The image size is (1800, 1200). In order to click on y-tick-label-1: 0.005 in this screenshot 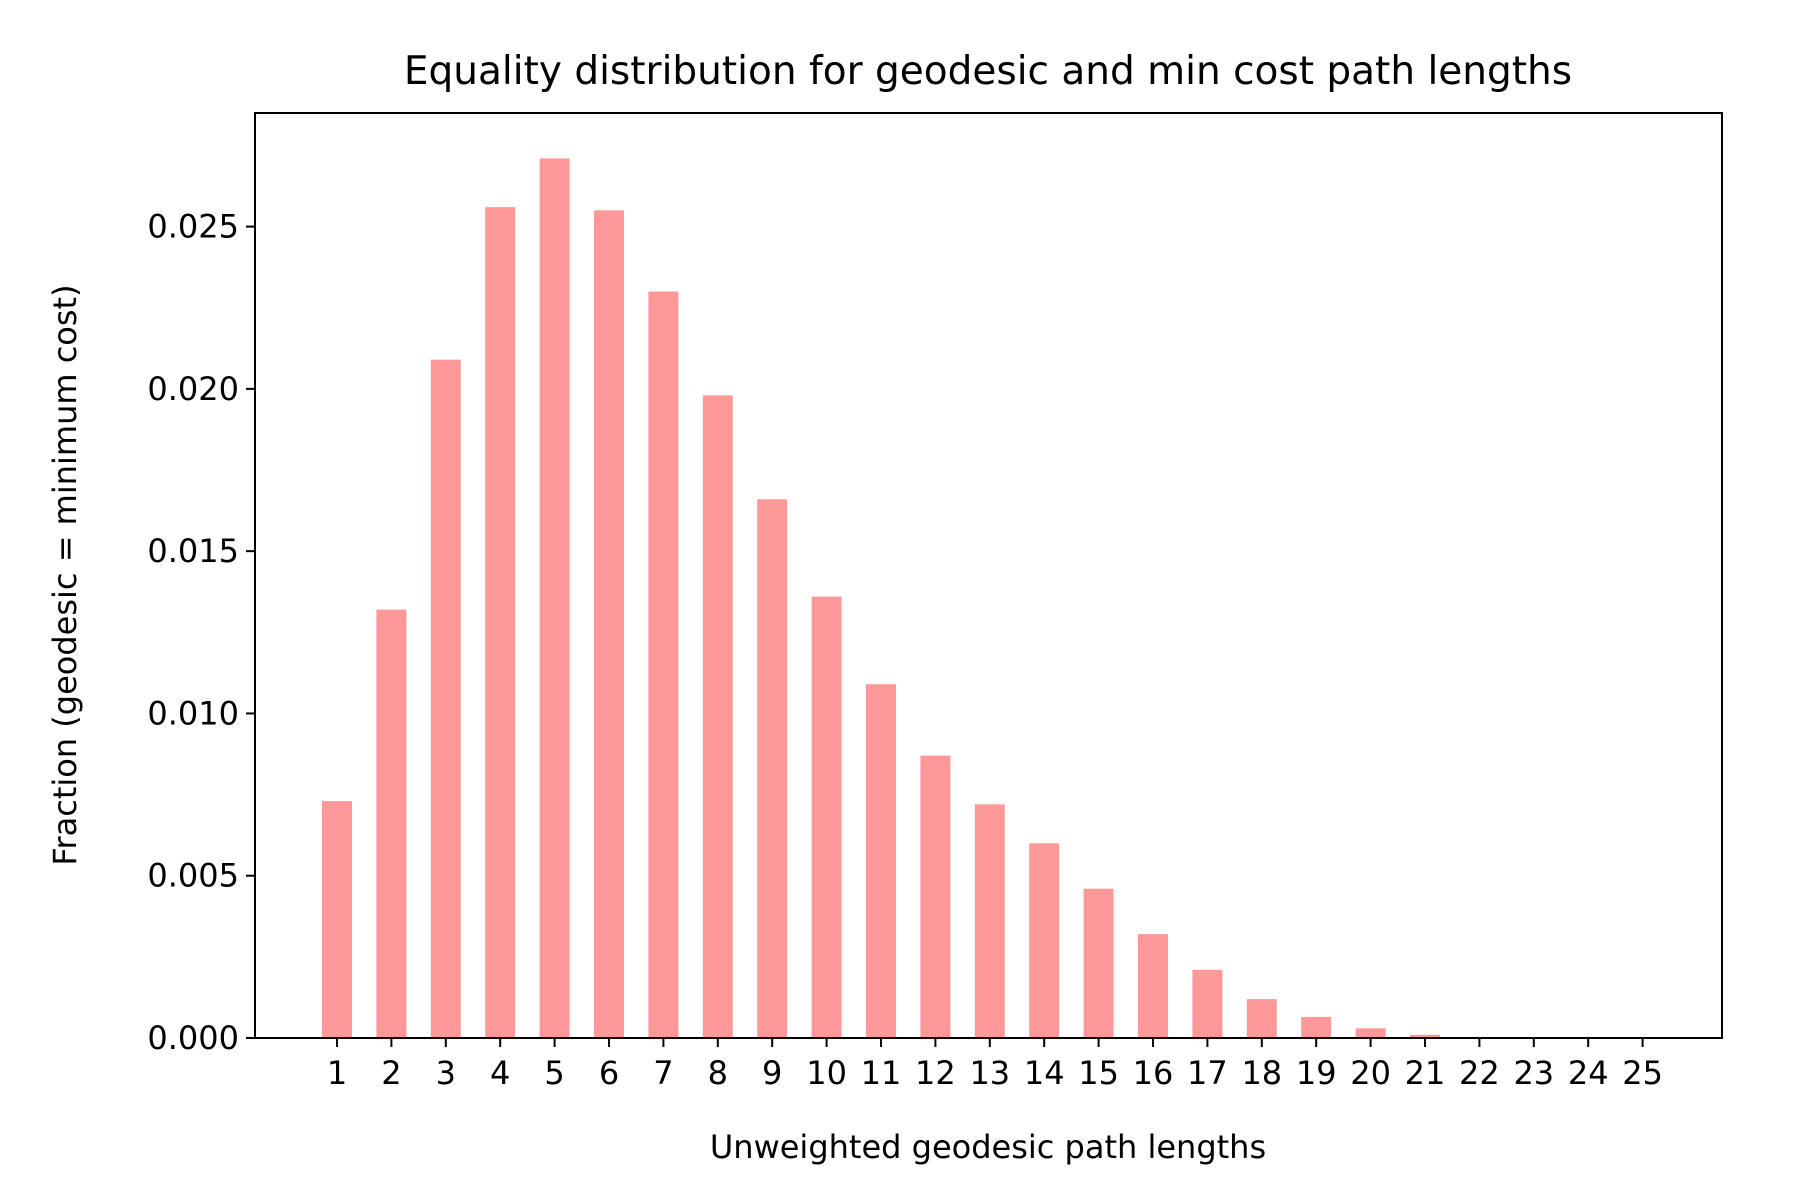, I will do `click(193, 876)`.